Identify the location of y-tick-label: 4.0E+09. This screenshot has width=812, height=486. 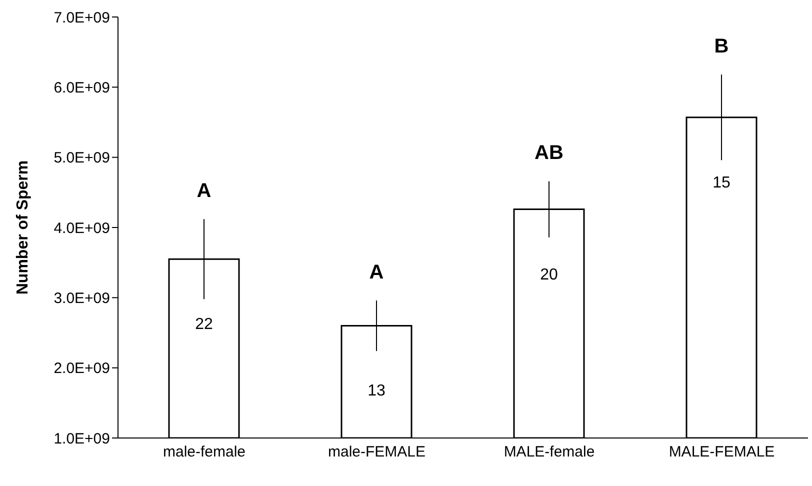
(82, 228).